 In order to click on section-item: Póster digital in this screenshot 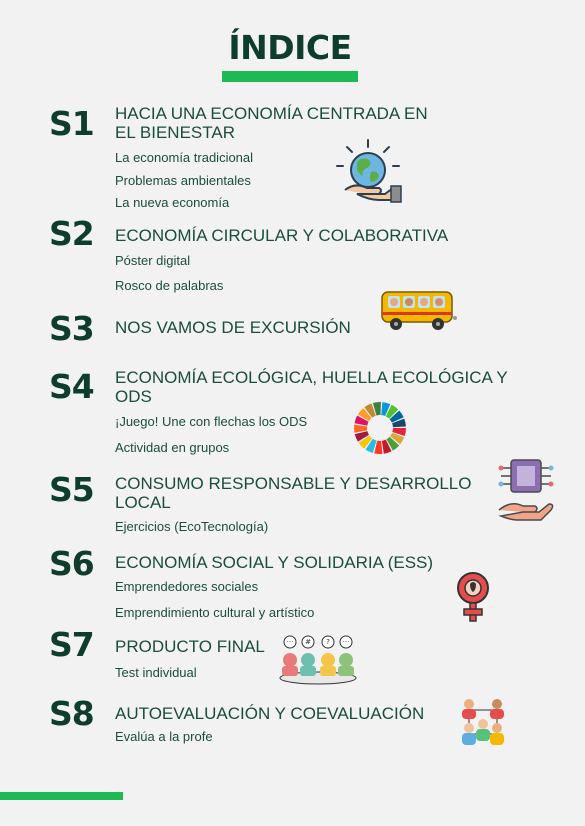, I will do `click(153, 260)`.